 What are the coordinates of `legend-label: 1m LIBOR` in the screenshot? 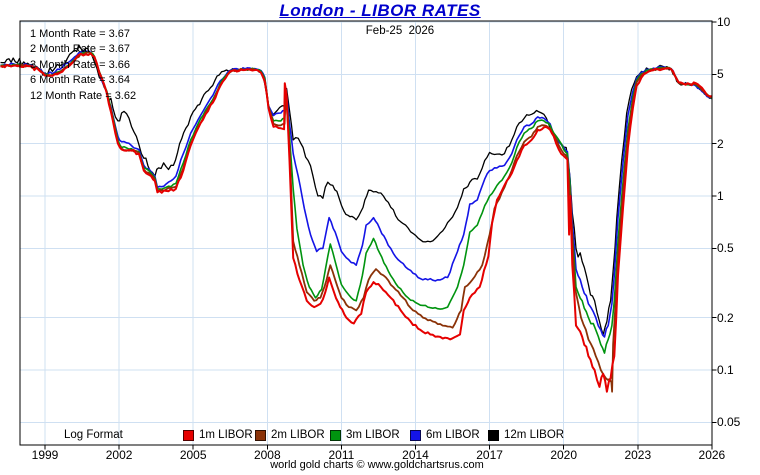 It's located at (226, 435).